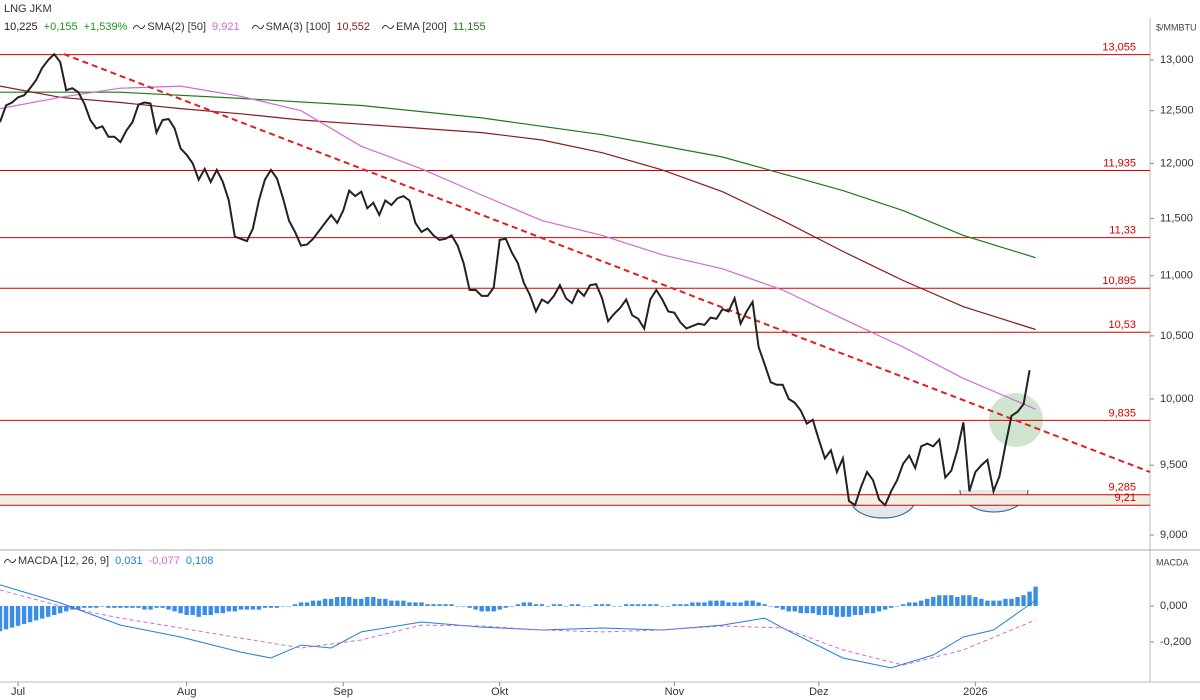 The image size is (1200, 700). I want to click on level-label: 11,935, so click(1119, 163).